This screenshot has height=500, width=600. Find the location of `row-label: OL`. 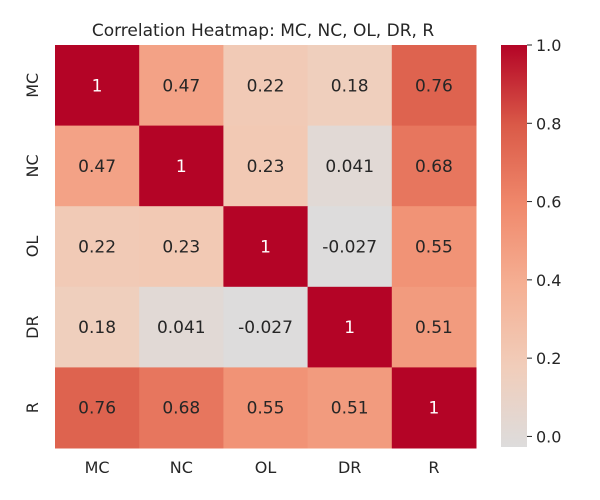

row-label: OL is located at coordinates (32, 247).